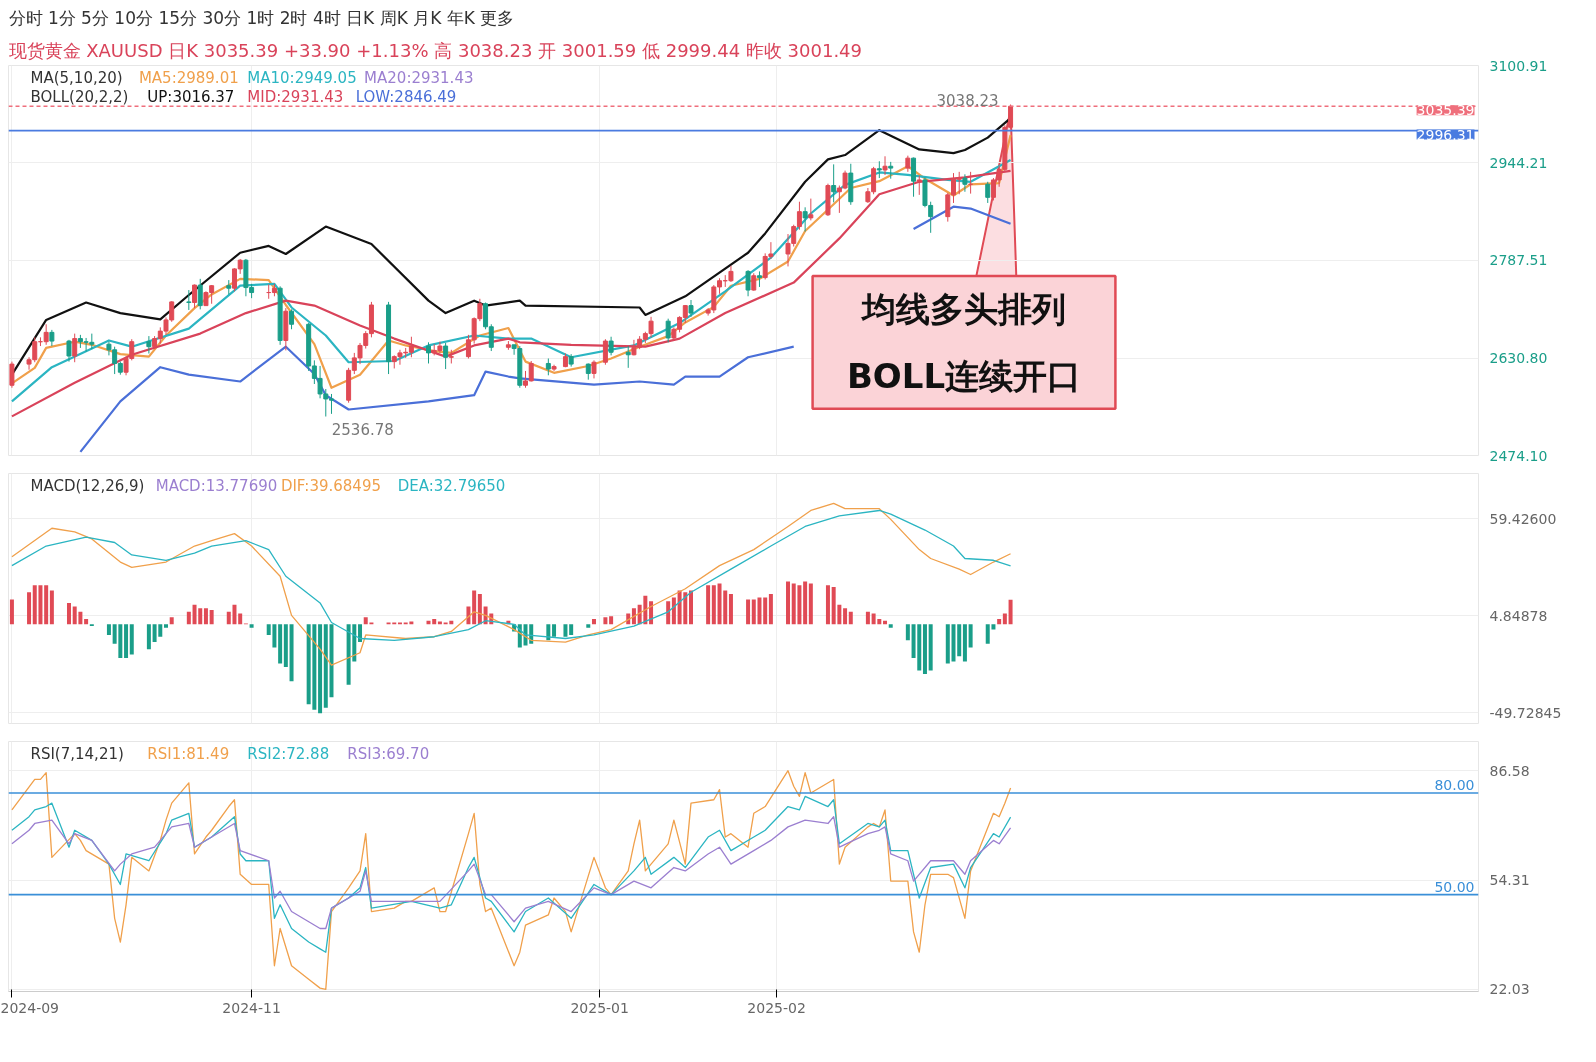 The image size is (1596, 1062). Describe the element at coordinates (188, 753) in the screenshot. I see `series-label: RSI1:81.49` at that location.